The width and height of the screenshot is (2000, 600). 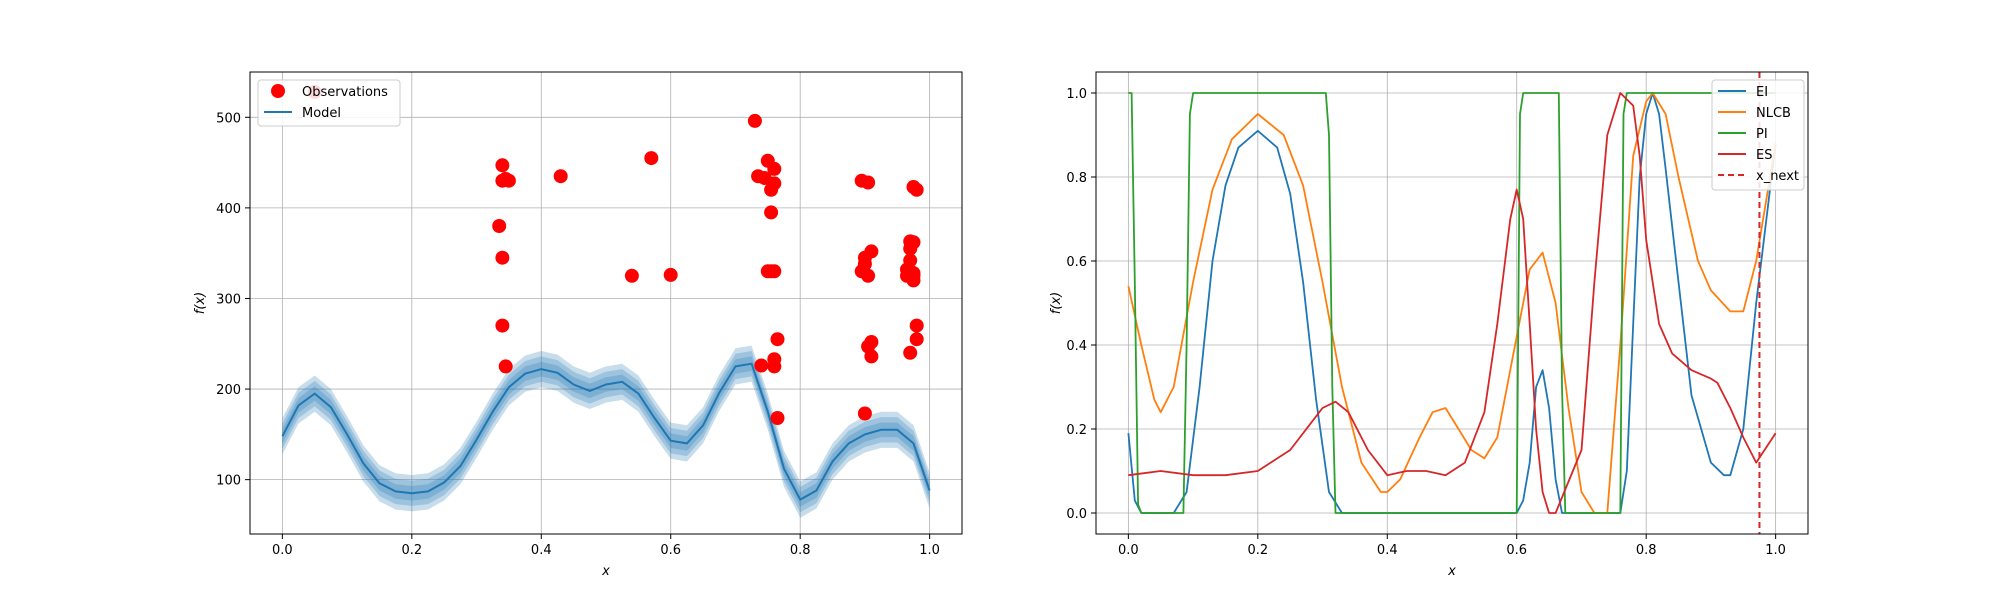 I want to click on legend-pi-label: PI, so click(x=1762, y=134).